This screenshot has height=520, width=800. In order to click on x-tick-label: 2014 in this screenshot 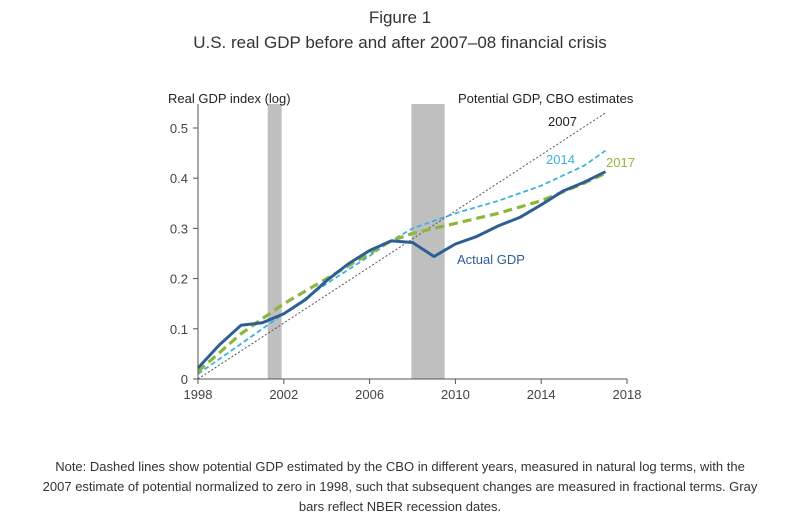, I will do `click(541, 394)`.